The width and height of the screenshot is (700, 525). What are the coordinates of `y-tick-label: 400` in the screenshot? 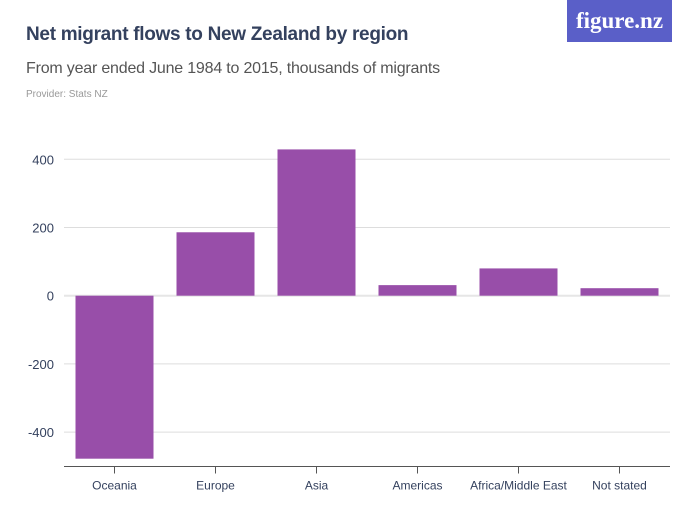 It's located at (43, 159).